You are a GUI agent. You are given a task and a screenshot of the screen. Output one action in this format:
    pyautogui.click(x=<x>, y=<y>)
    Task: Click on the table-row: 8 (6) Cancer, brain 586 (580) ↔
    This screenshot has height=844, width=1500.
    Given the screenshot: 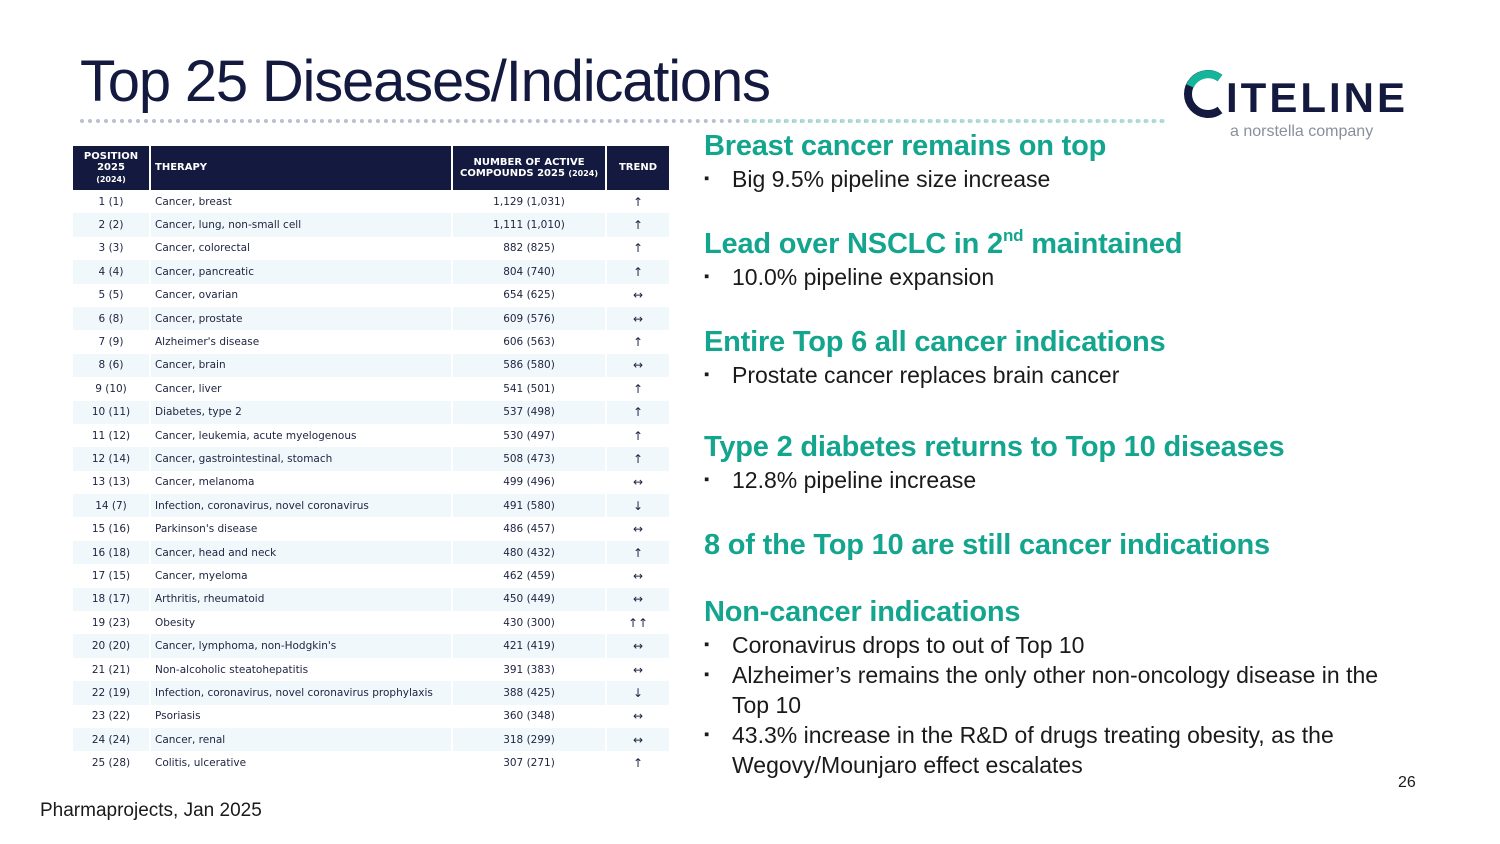 What is the action you would take?
    pyautogui.click(x=371, y=365)
    